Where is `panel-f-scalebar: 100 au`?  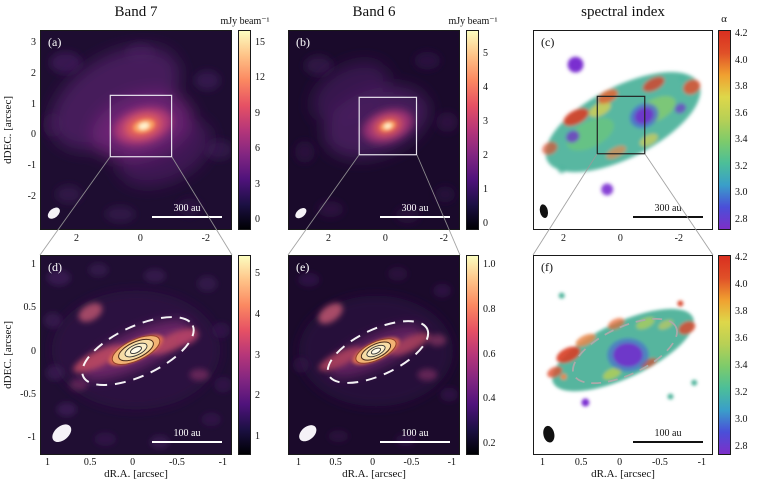
panel-f-scalebar: 100 au is located at coordinates (668, 435).